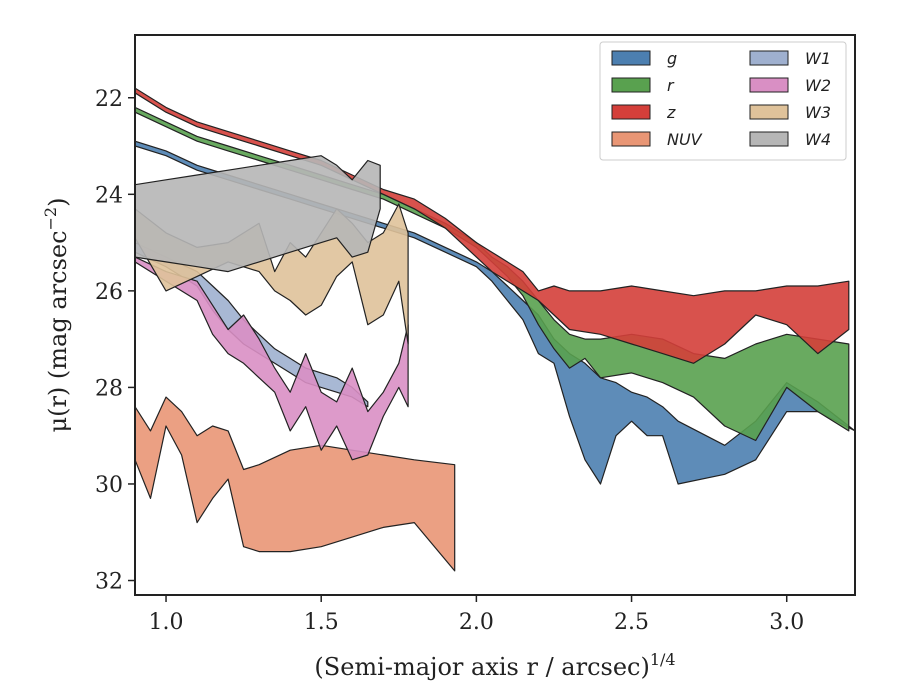 The width and height of the screenshot is (900, 700). I want to click on legend-frame, so click(723, 101).